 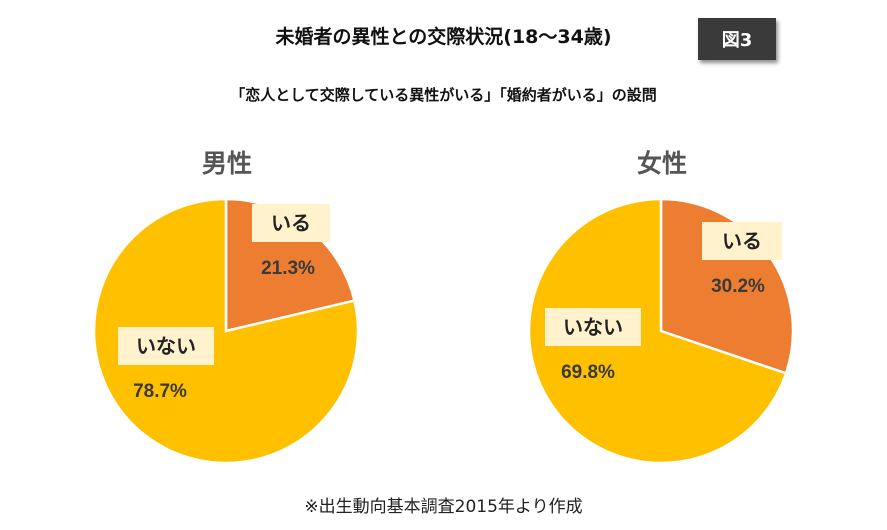 What do you see at coordinates (657, 331) in the screenshot?
I see `pie-slice-female-inai` at bounding box center [657, 331].